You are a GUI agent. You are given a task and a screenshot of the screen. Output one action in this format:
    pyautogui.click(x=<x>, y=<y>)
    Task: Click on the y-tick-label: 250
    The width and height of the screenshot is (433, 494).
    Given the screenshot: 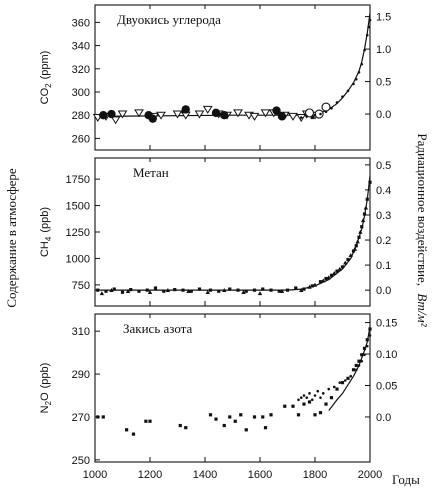 What is the action you would take?
    pyautogui.click(x=81, y=461)
    